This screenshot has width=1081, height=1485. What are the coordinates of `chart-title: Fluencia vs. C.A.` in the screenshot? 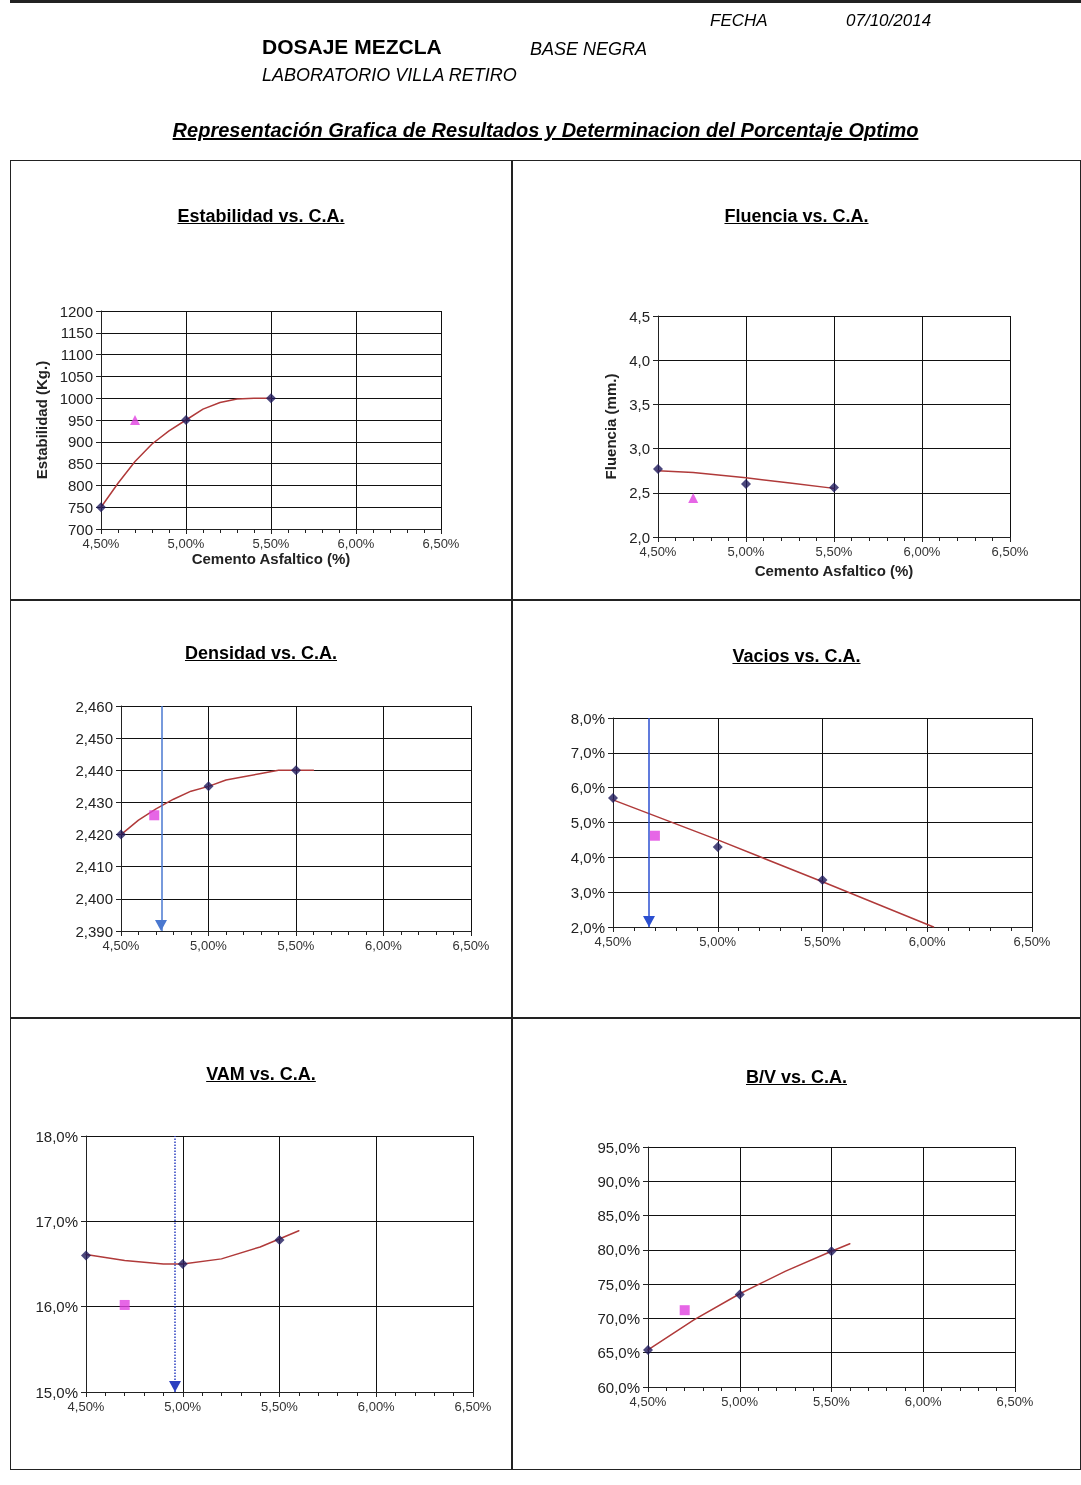 It's located at (796, 216).